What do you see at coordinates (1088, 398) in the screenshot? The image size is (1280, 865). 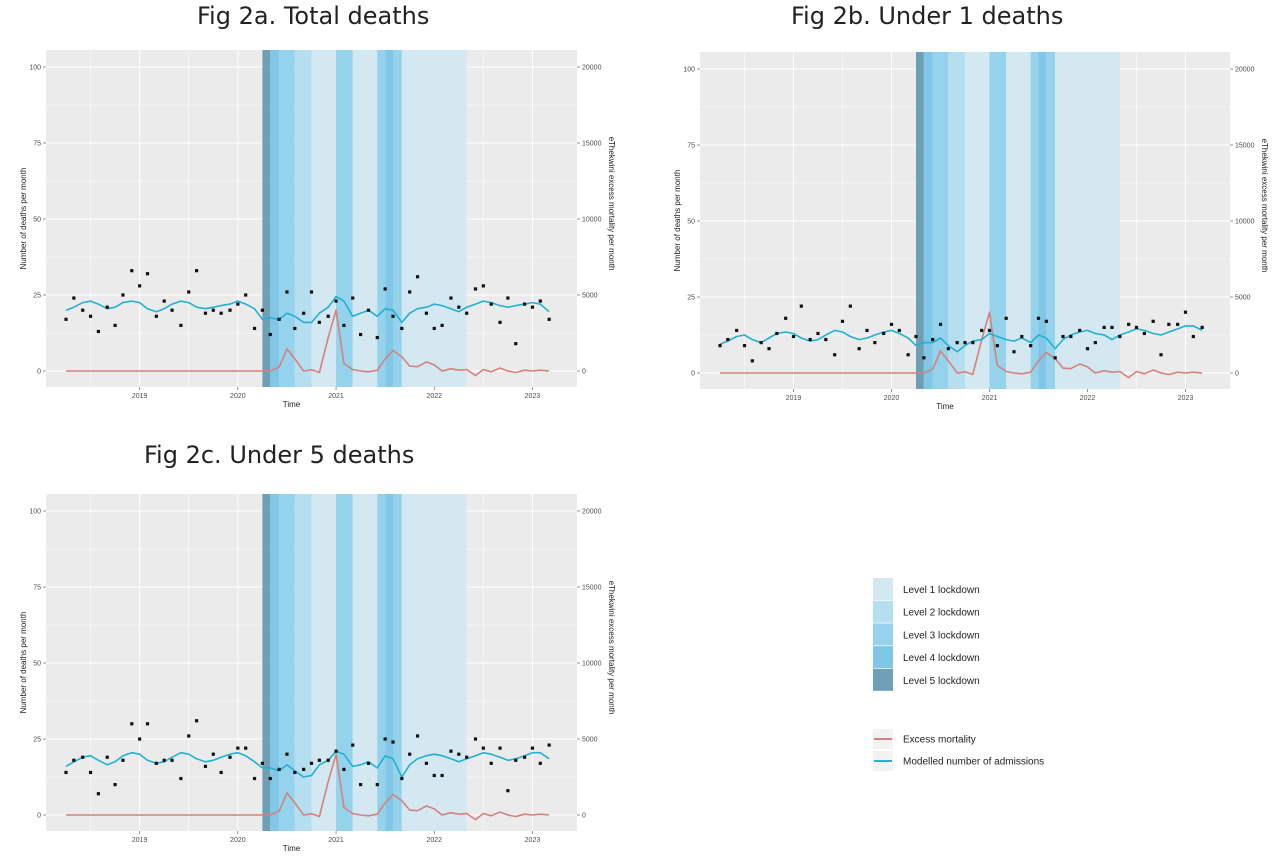 I see `x-tick-label: 2022` at bounding box center [1088, 398].